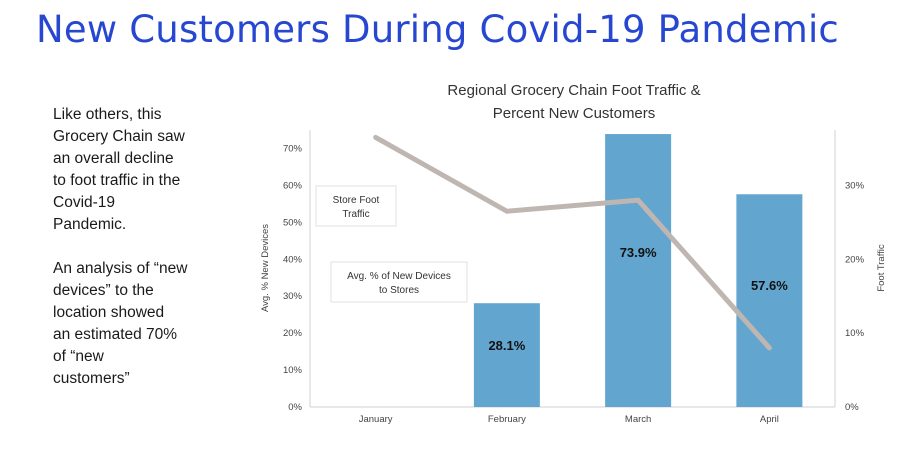 This screenshot has height=451, width=924. I want to click on y-left-tick-label: 40%, so click(293, 259).